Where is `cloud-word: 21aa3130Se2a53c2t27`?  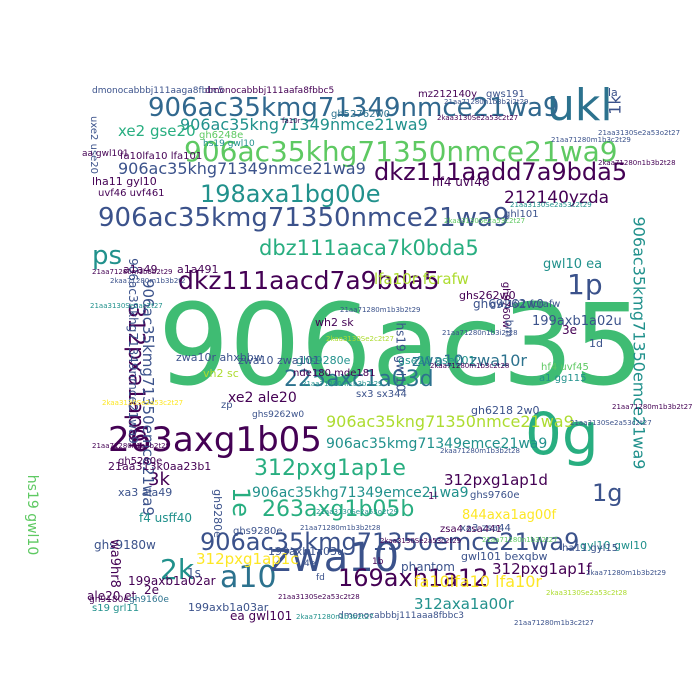 cloud-word: 21aa3130Se2a53c2t27 is located at coordinates (611, 423).